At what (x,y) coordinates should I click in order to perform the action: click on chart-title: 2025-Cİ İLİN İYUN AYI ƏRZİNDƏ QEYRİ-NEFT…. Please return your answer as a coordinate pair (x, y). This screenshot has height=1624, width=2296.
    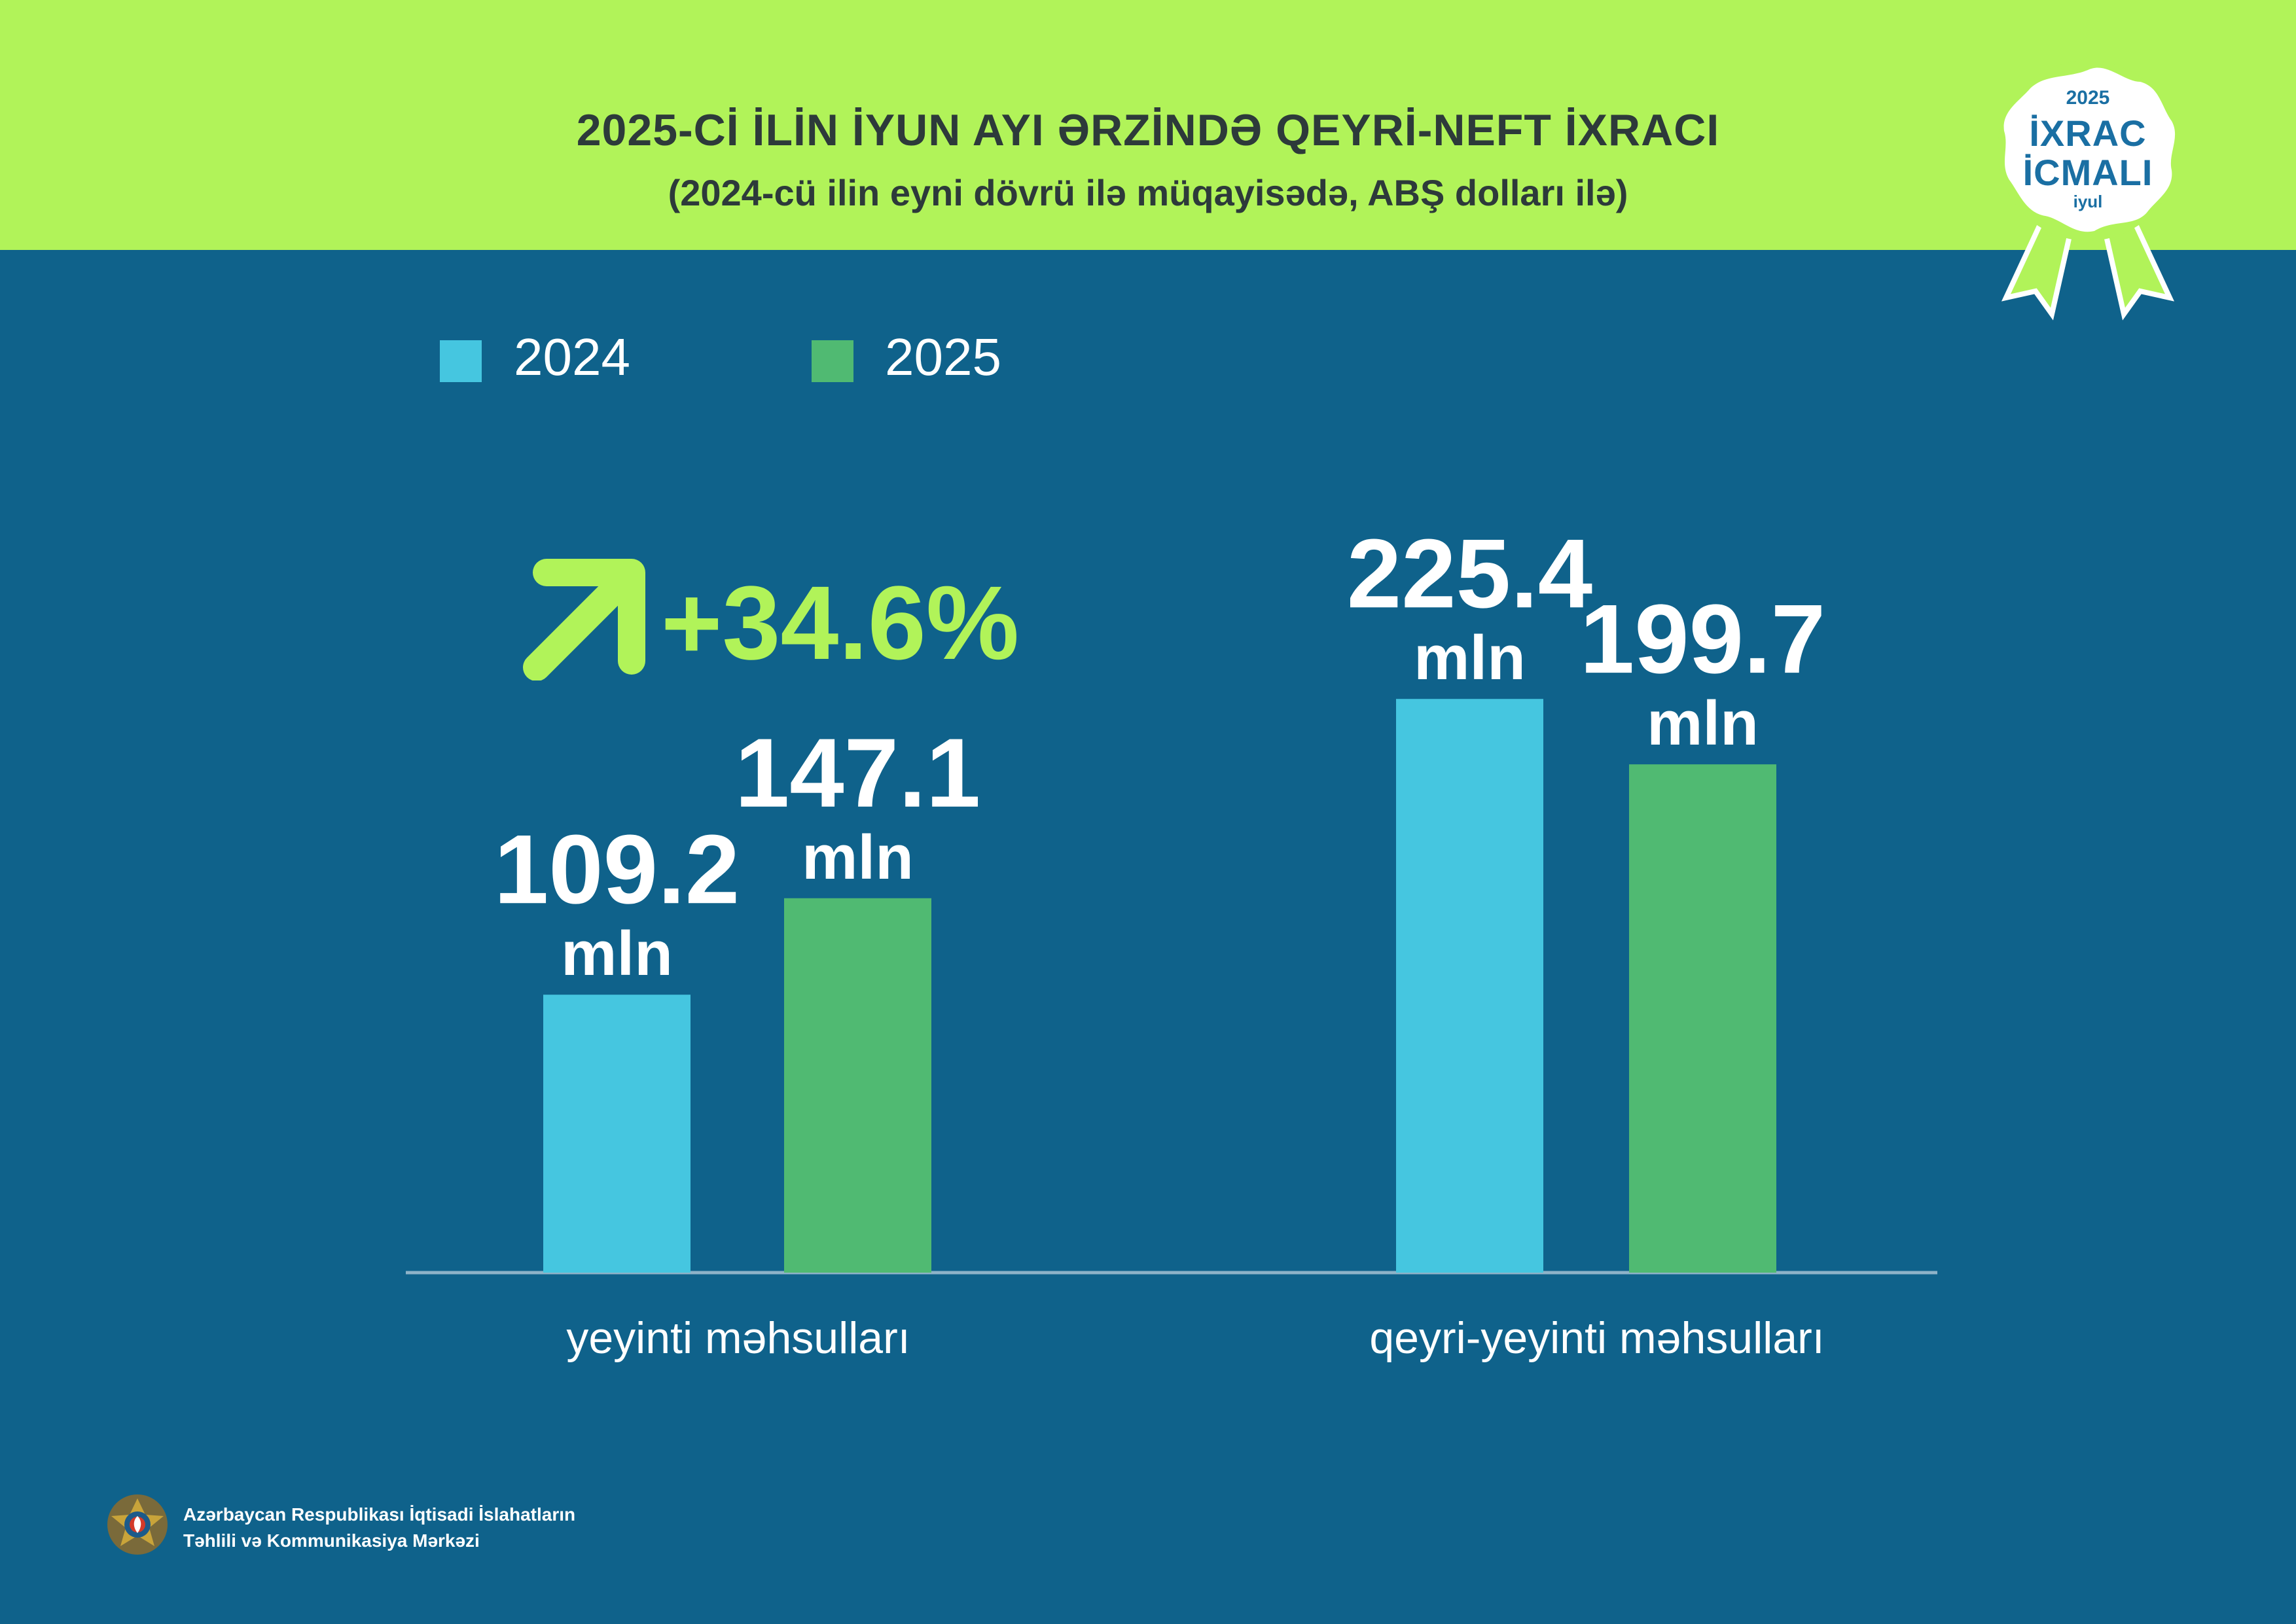
    Looking at the image, I should click on (1148, 130).